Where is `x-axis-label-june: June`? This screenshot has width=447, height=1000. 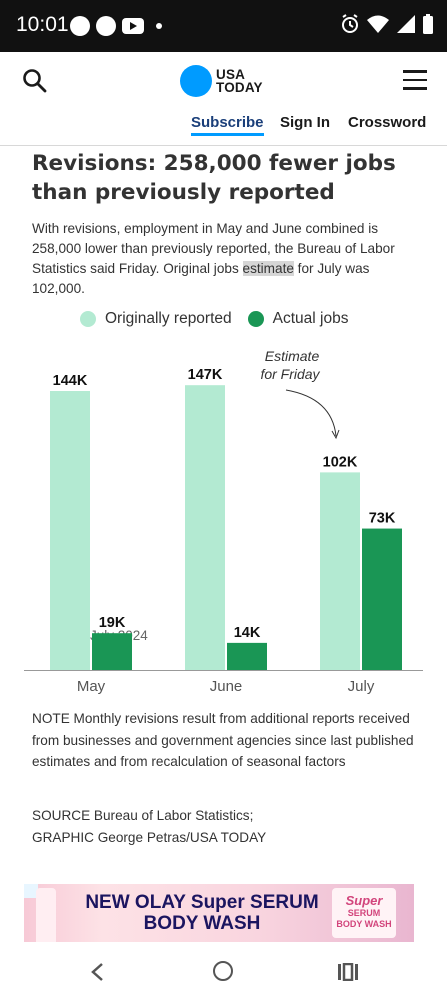
x-axis-label-june: June is located at coordinates (226, 686).